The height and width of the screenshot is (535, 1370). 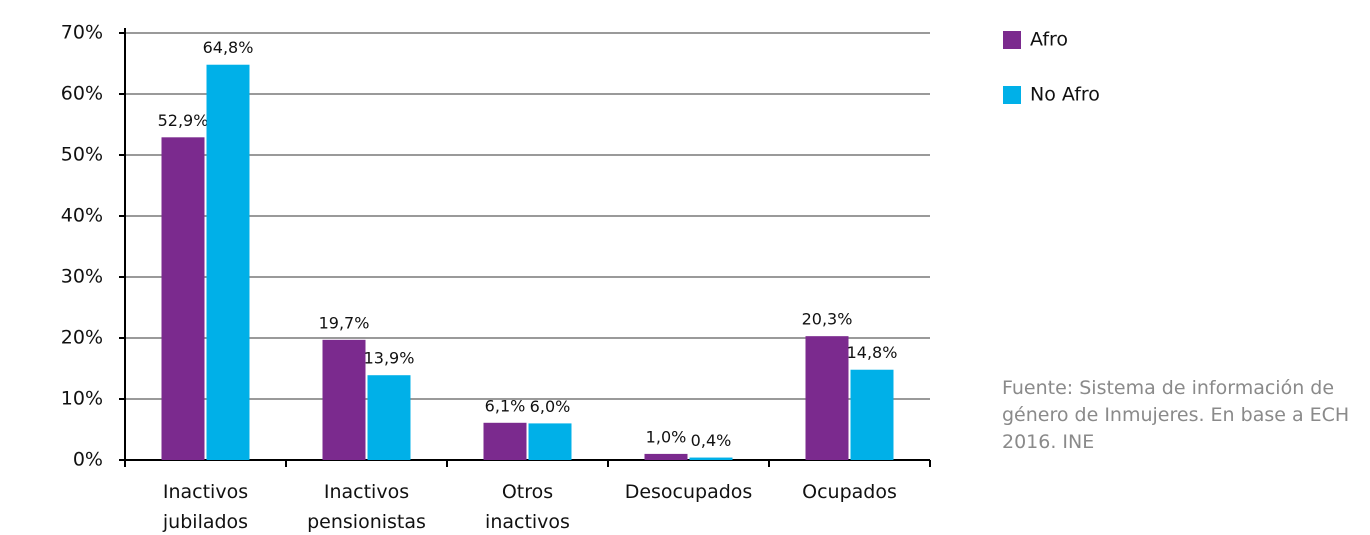 I want to click on y-tick-label: 70%, so click(x=82, y=33).